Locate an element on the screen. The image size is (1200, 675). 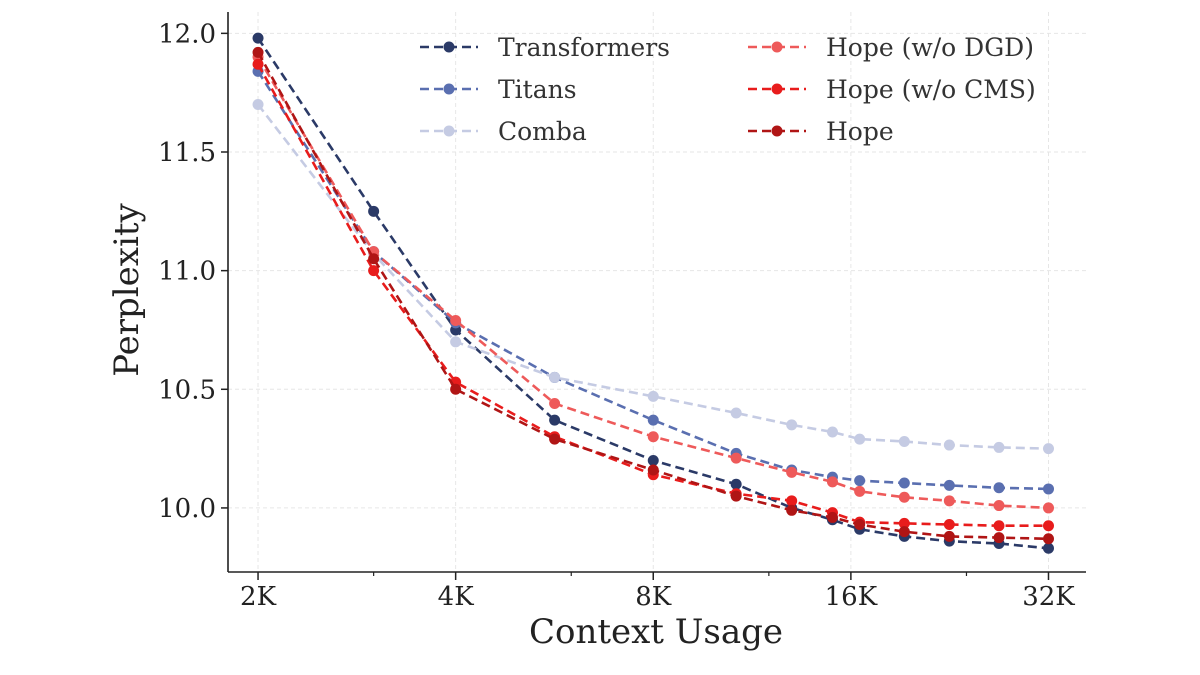
legend-label: Hope (w/o DGD) is located at coordinates (930, 47).